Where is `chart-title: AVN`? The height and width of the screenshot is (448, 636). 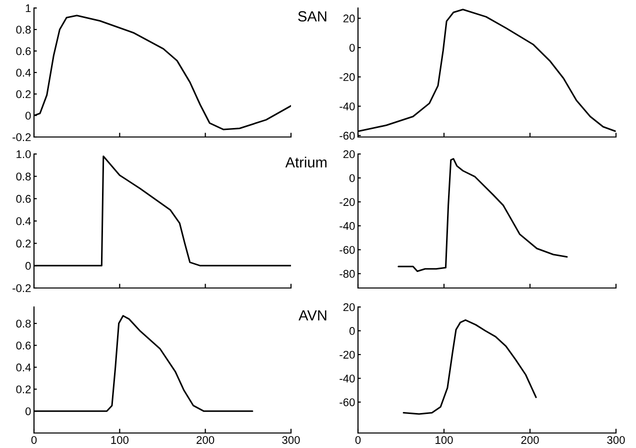
chart-title: AVN is located at coordinates (312, 315).